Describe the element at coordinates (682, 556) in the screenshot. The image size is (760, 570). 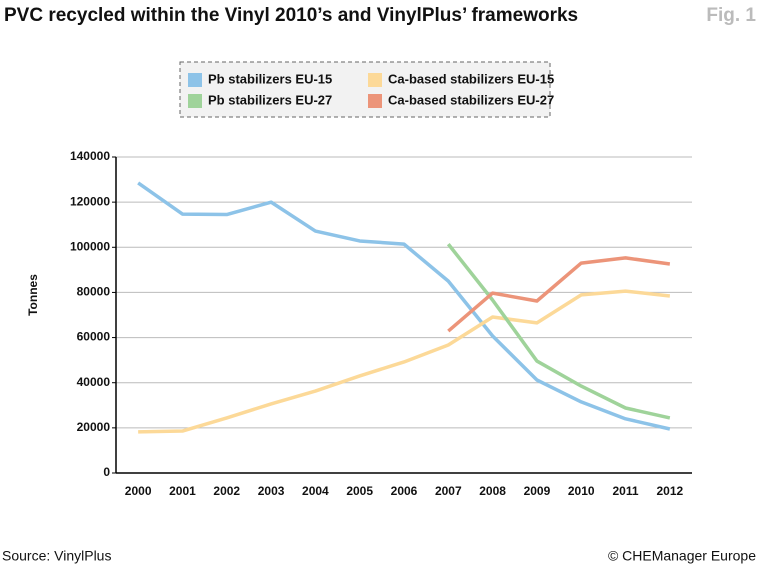
I see `credit: © CHEManager Europe` at that location.